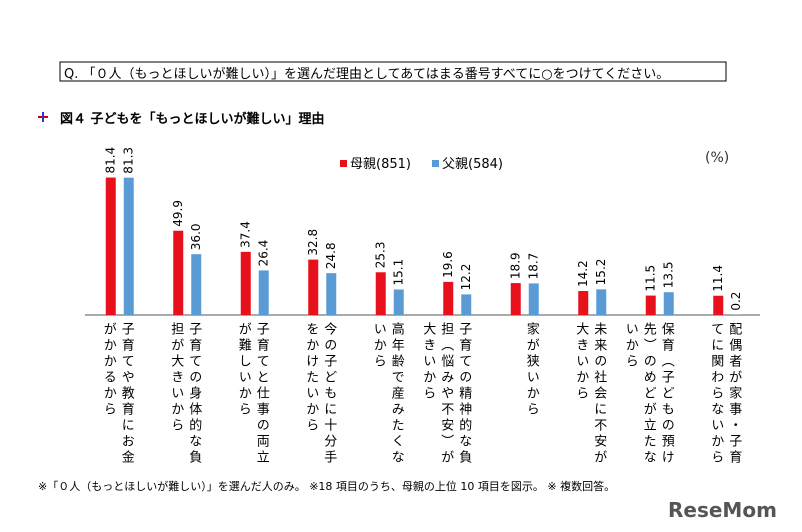 This screenshot has width=802, height=532. What do you see at coordinates (129, 160) in the screenshot?
I see `value-label: 81.3` at bounding box center [129, 160].